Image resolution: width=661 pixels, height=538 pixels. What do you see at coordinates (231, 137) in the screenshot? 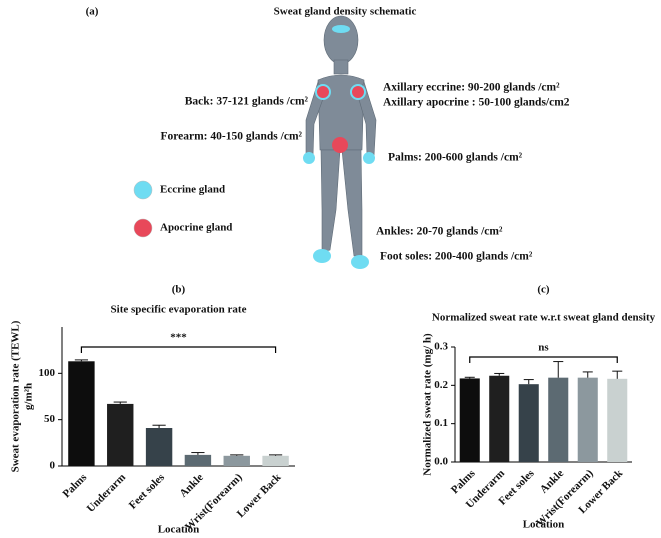
I see `annotation: Forearm: 40-150 glands /cm²` at bounding box center [231, 137].